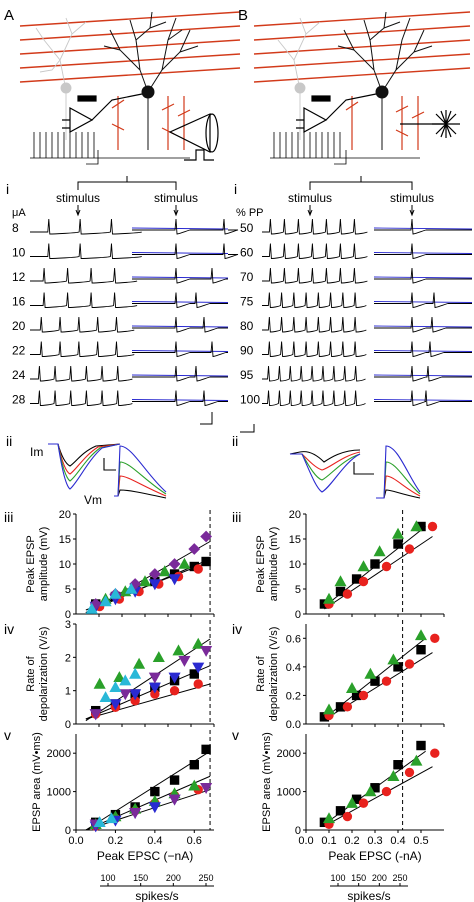 The width and height of the screenshot is (474, 902). Describe the element at coordinates (345, 148) in the screenshot. I see `spike-train-b` at that location.